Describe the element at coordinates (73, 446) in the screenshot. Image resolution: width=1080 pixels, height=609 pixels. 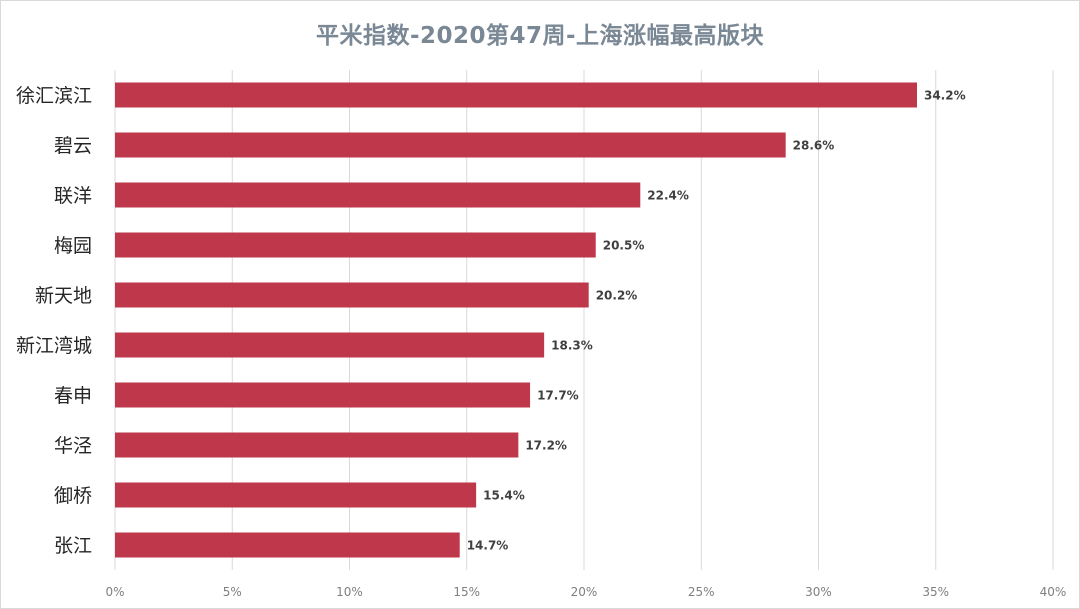
I see `category-label: 华泾` at that location.